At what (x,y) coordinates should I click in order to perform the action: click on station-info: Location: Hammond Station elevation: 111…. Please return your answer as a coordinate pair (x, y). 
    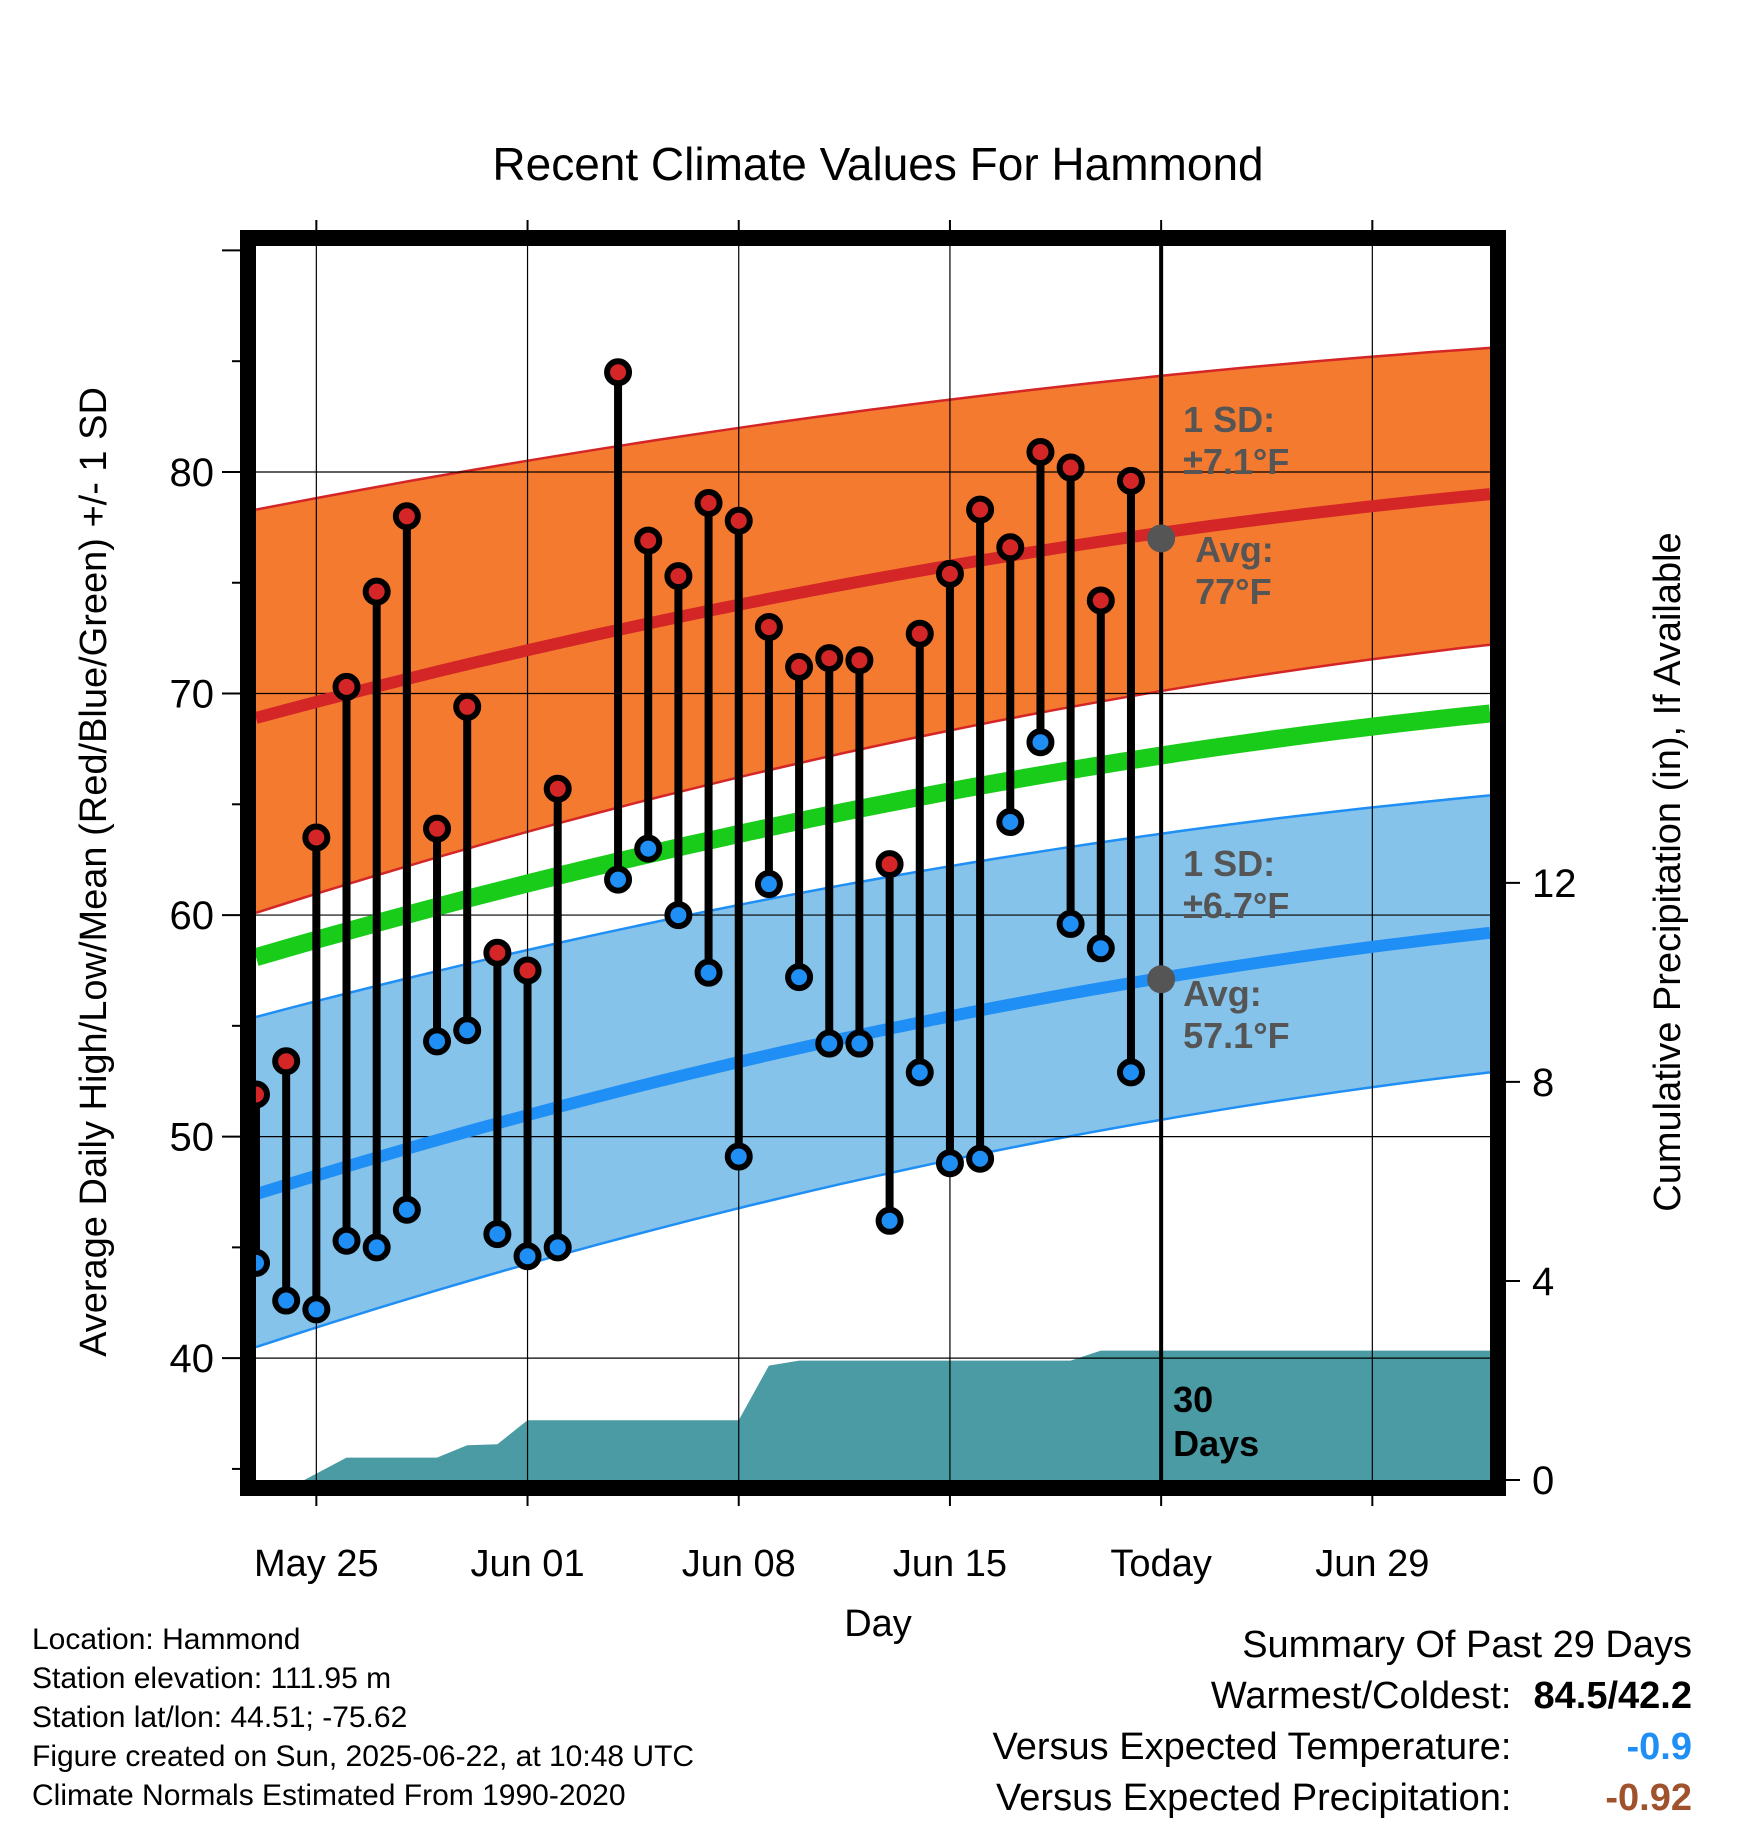
    Looking at the image, I should click on (363, 1717).